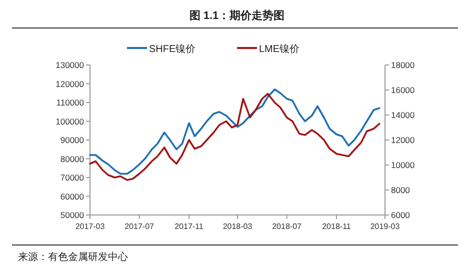 Image resolution: width=474 pixels, height=272 pixels. I want to click on x-tick-label: 2018-11, so click(337, 226).